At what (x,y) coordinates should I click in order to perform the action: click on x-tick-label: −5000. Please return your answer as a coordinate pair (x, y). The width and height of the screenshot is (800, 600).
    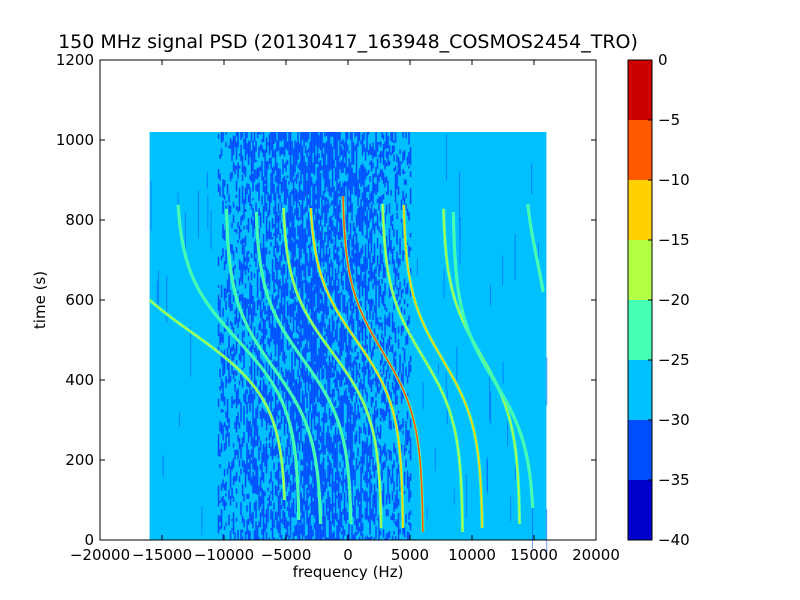
    Looking at the image, I should click on (286, 555).